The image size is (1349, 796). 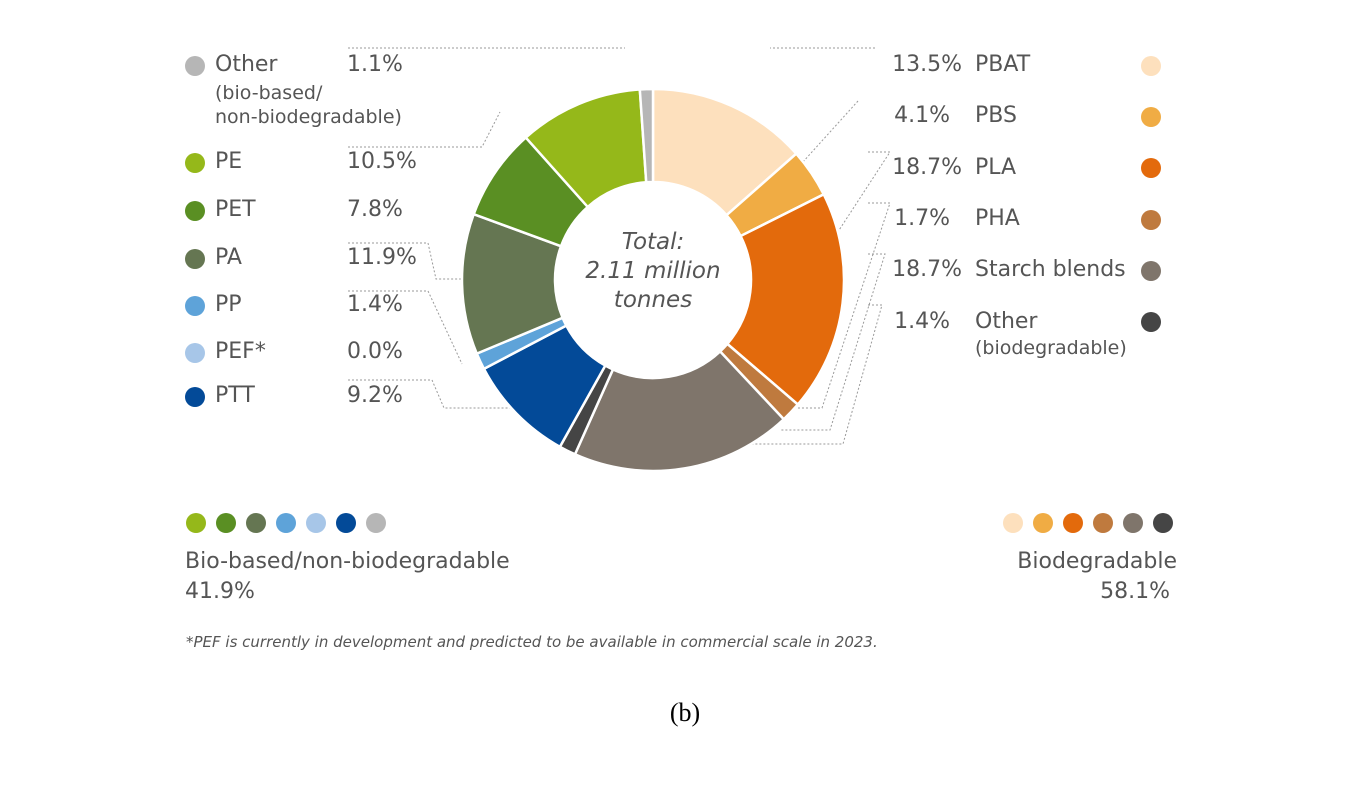 I want to click on legend-label-ptt: PTT, so click(x=235, y=395).